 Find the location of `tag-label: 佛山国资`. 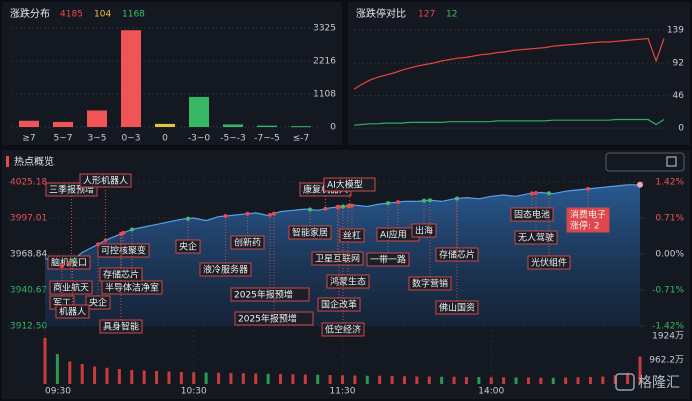

tag-label: 佛山国资 is located at coordinates (457, 308).